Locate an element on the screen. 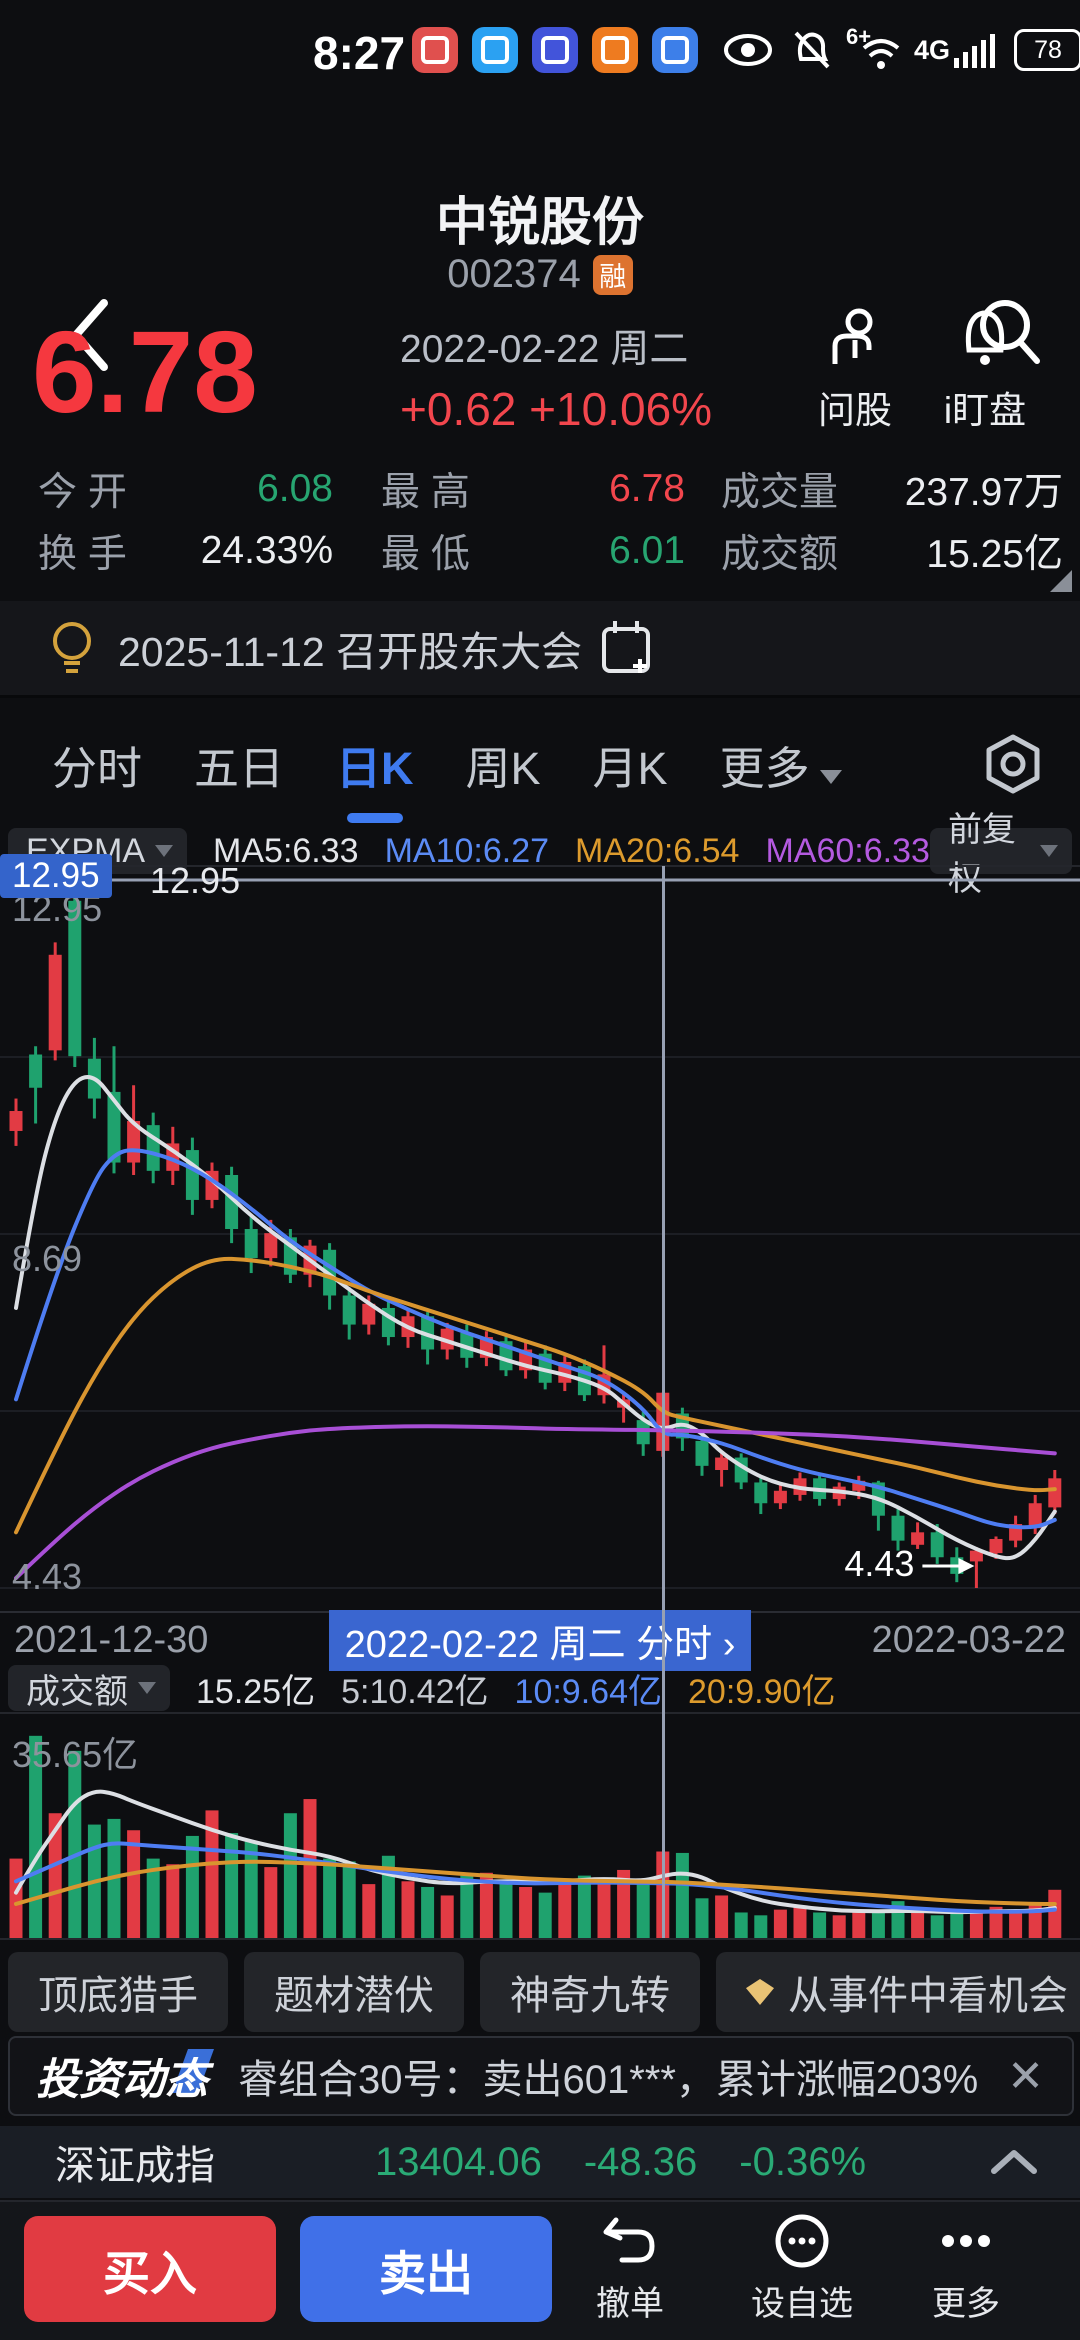  quote-date: 2022-02-22 周二 is located at coordinates (544, 349).